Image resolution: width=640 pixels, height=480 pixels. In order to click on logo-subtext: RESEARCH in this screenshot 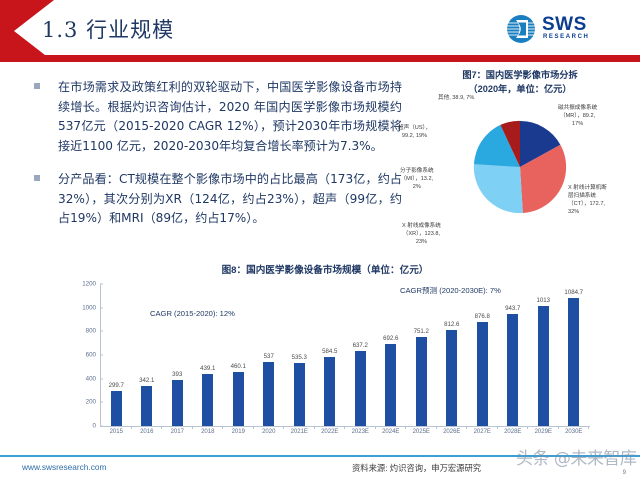, I will do `click(566, 37)`.